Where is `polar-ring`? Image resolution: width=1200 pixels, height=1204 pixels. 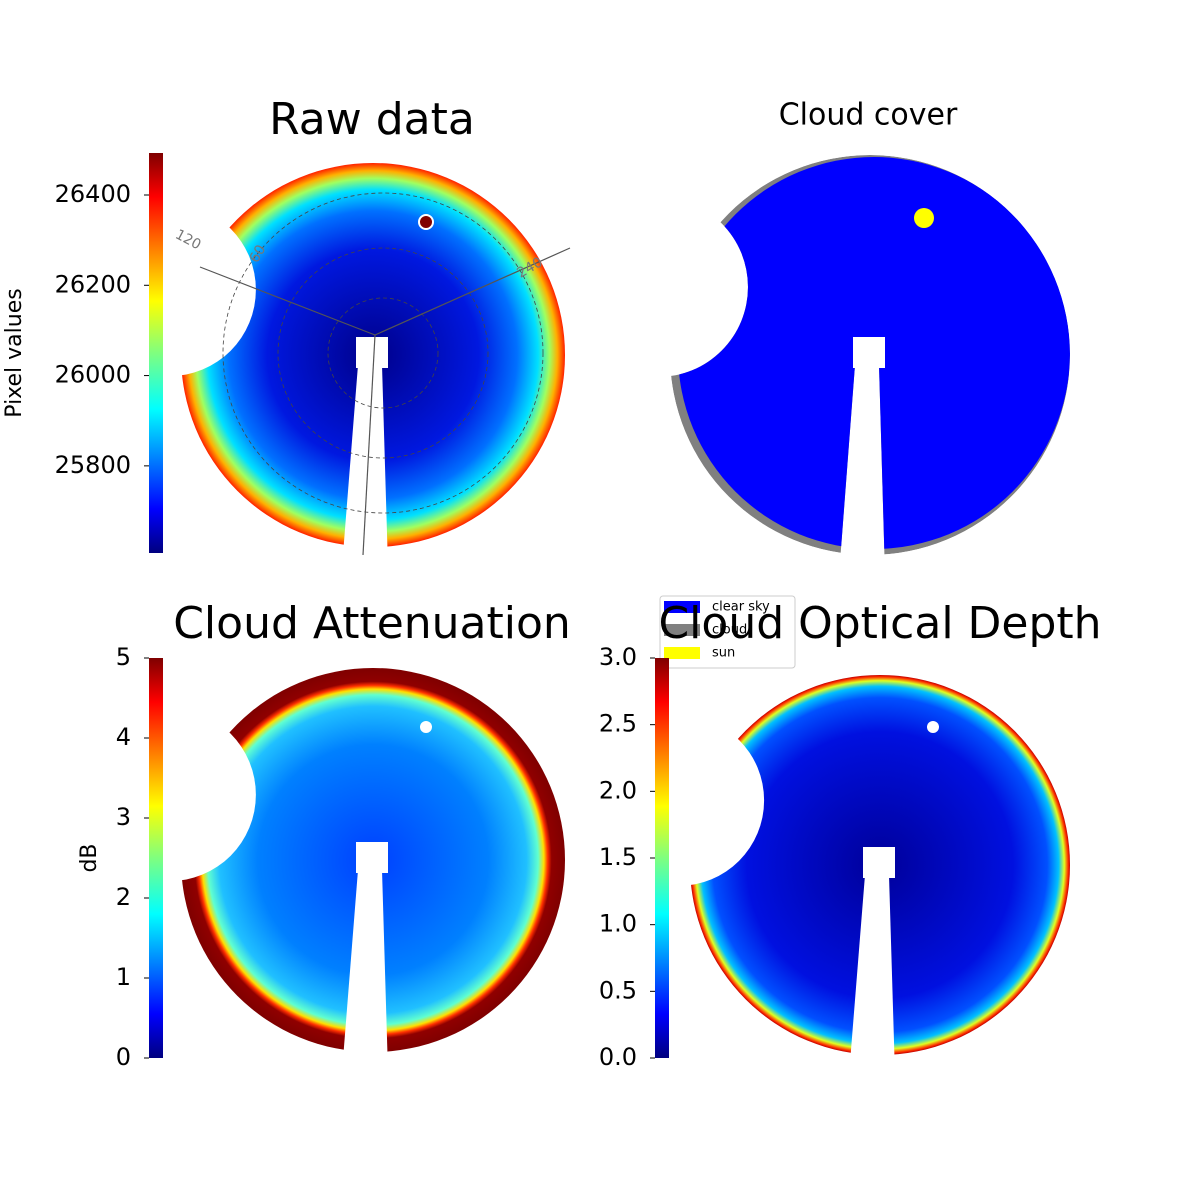
polar-ring is located at coordinates (383, 353).